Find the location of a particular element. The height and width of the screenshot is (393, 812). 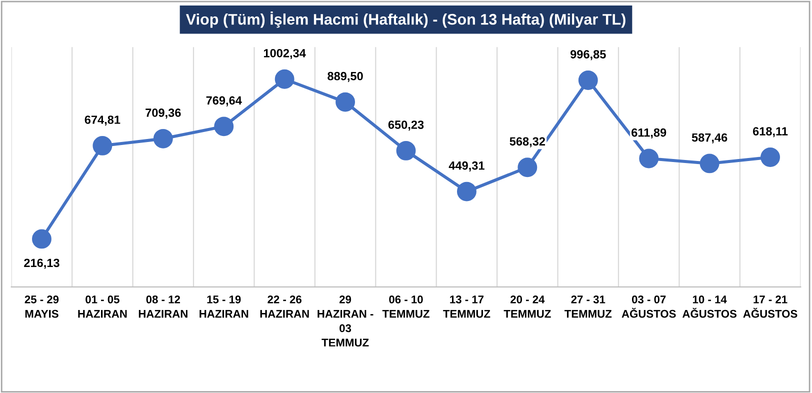

data-label: 889,50 is located at coordinates (345, 77).